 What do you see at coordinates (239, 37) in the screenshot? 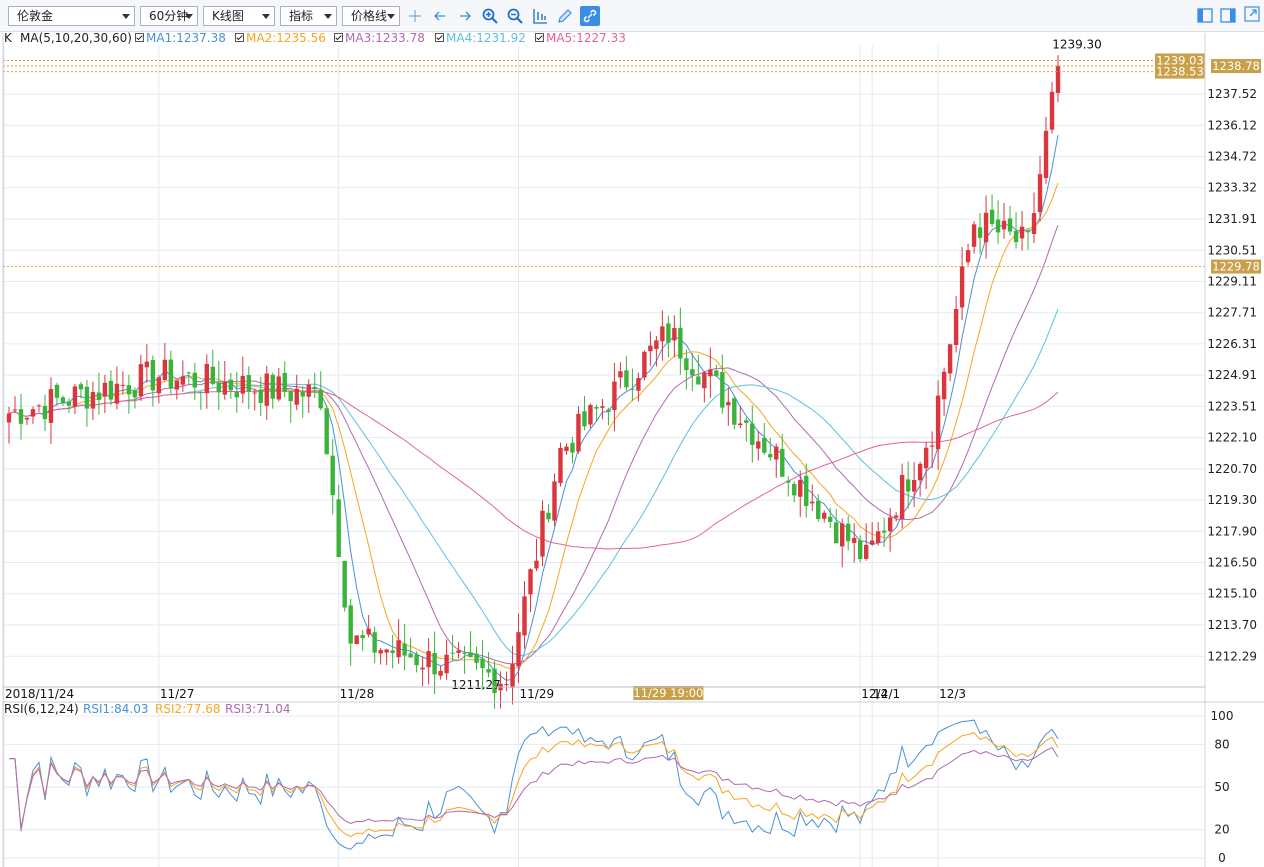
I see `ma2-checkbox` at bounding box center [239, 37].